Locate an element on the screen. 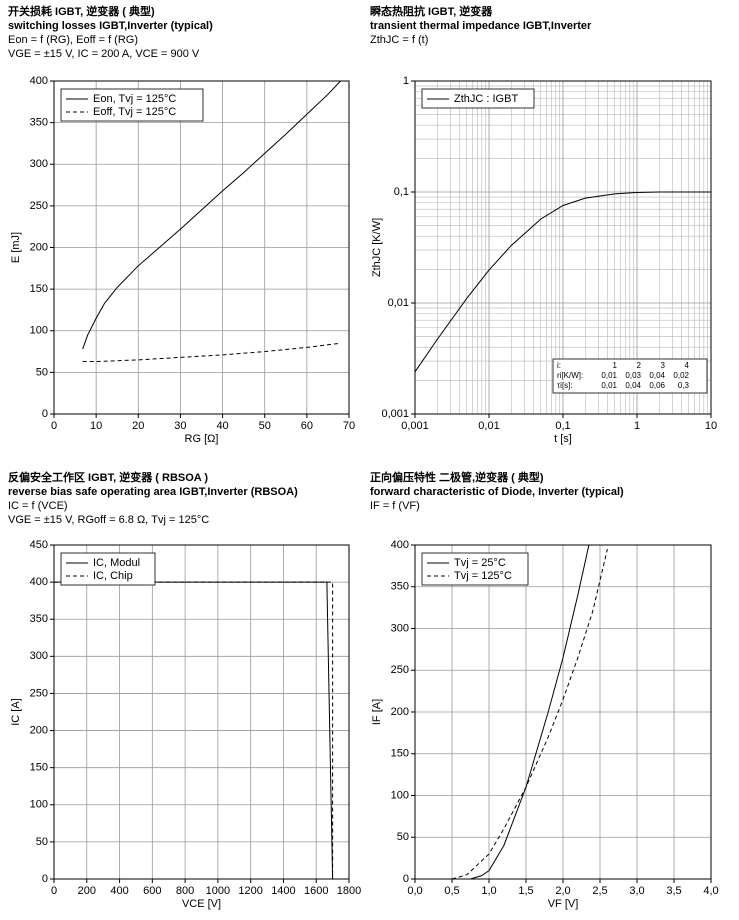 The width and height of the screenshot is (739, 920). x-tick-label: 0,1 is located at coordinates (562, 426).